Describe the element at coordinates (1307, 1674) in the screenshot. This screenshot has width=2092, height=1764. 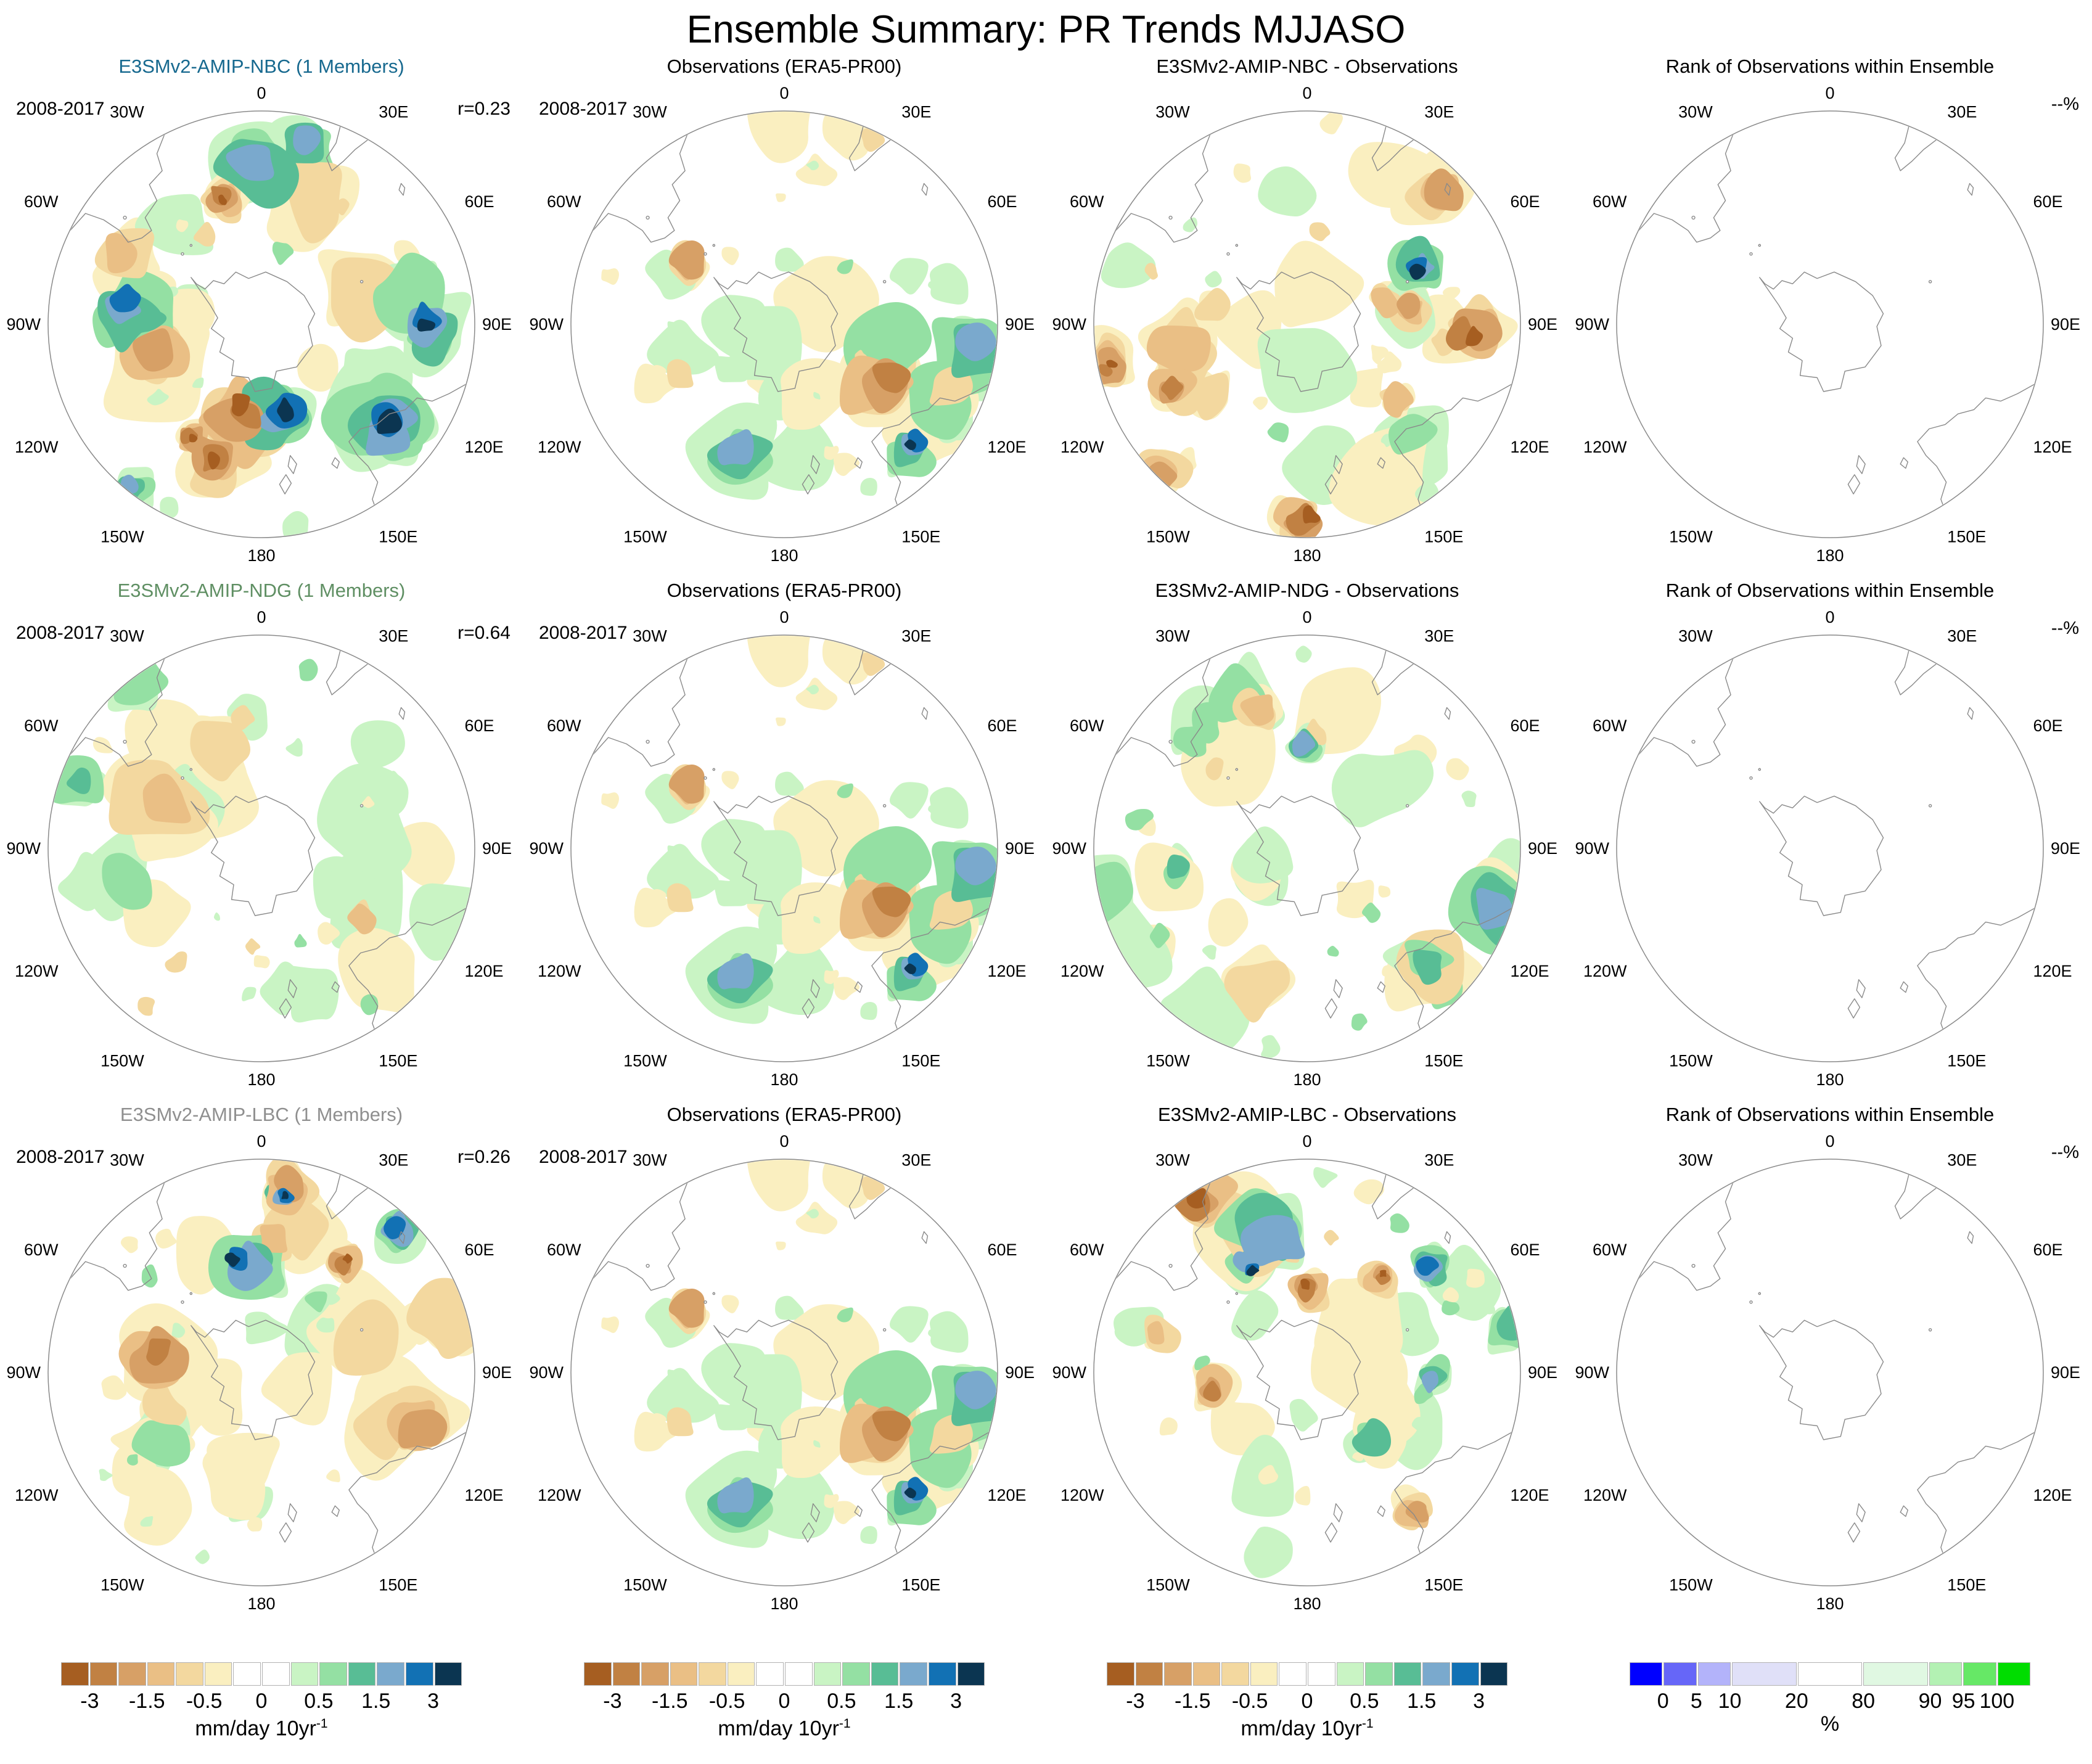
I see `trend-colorbar-swatches` at that location.